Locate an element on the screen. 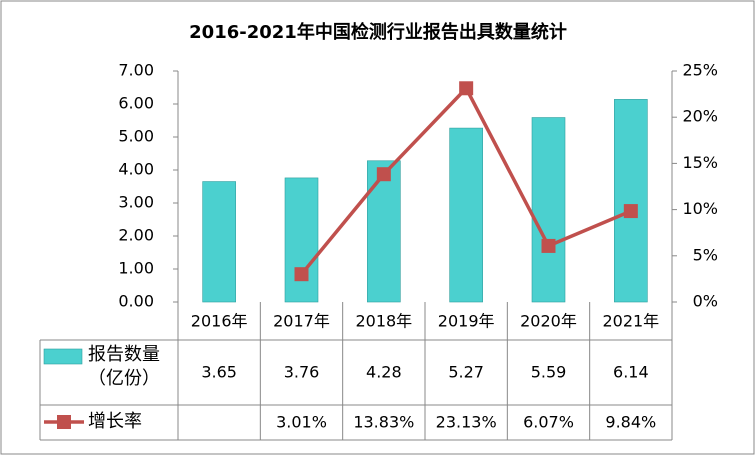 The image size is (756, 456). x-tick-label: 2021年 is located at coordinates (630, 321).